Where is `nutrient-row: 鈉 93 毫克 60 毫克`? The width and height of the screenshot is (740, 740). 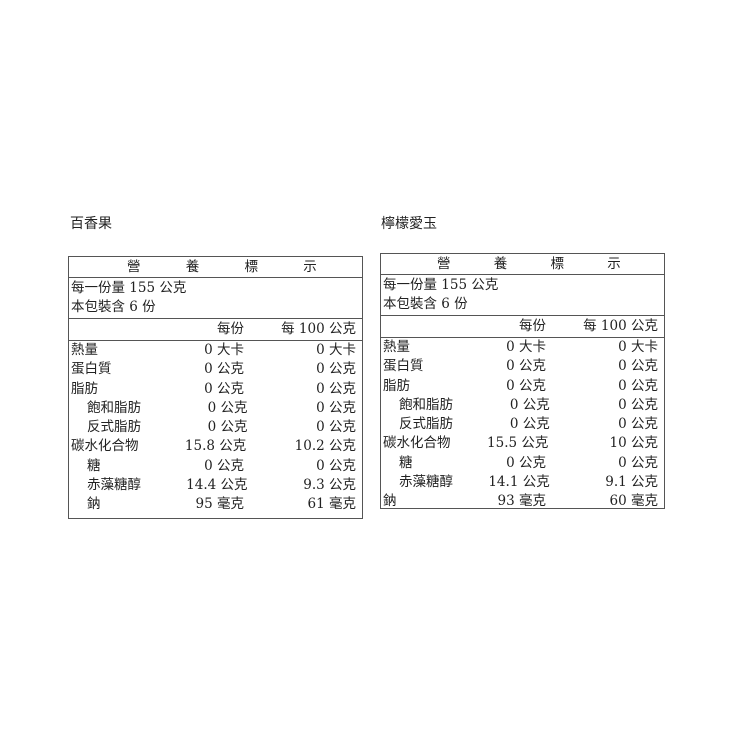 nutrient-row: 鈉 93 毫克 60 毫克 is located at coordinates (522, 501).